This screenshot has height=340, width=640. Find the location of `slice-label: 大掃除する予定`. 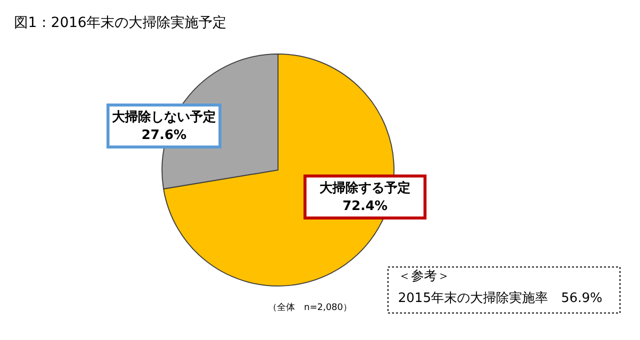

slice-label: 大掃除する予定 is located at coordinates (365, 188).